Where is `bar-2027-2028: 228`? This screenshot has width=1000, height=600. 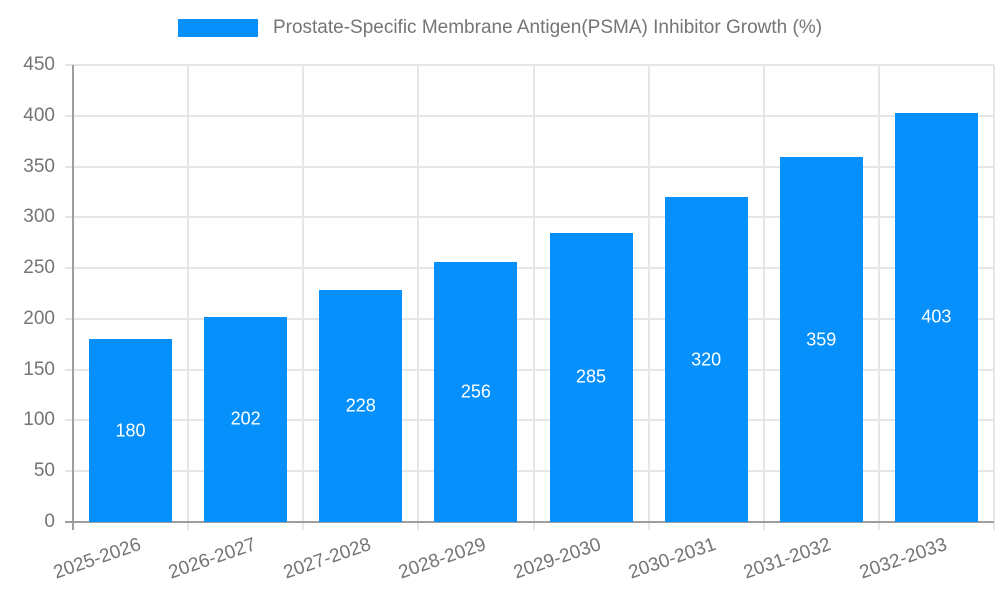 bar-2027-2028: 228 is located at coordinates (361, 406).